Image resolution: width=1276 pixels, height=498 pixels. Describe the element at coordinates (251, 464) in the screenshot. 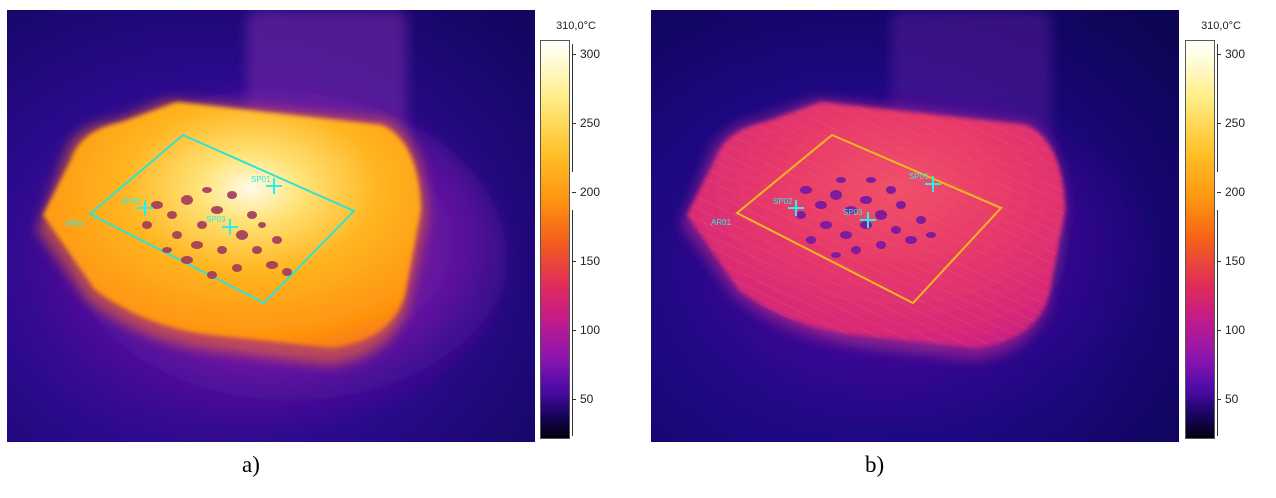

I see `panel-caption: a)` at that location.